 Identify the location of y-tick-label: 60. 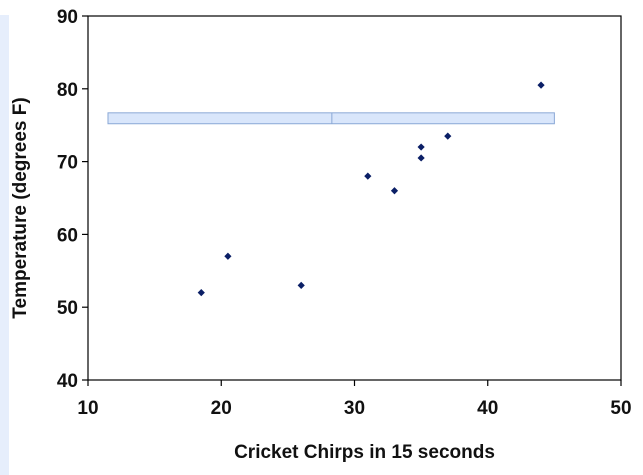
(67, 235).